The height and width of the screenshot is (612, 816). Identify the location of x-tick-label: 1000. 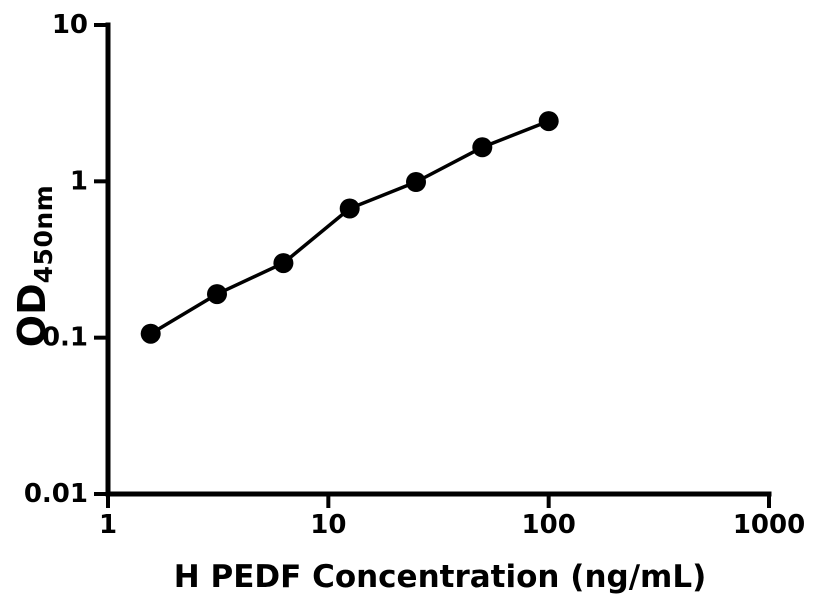
(769, 525).